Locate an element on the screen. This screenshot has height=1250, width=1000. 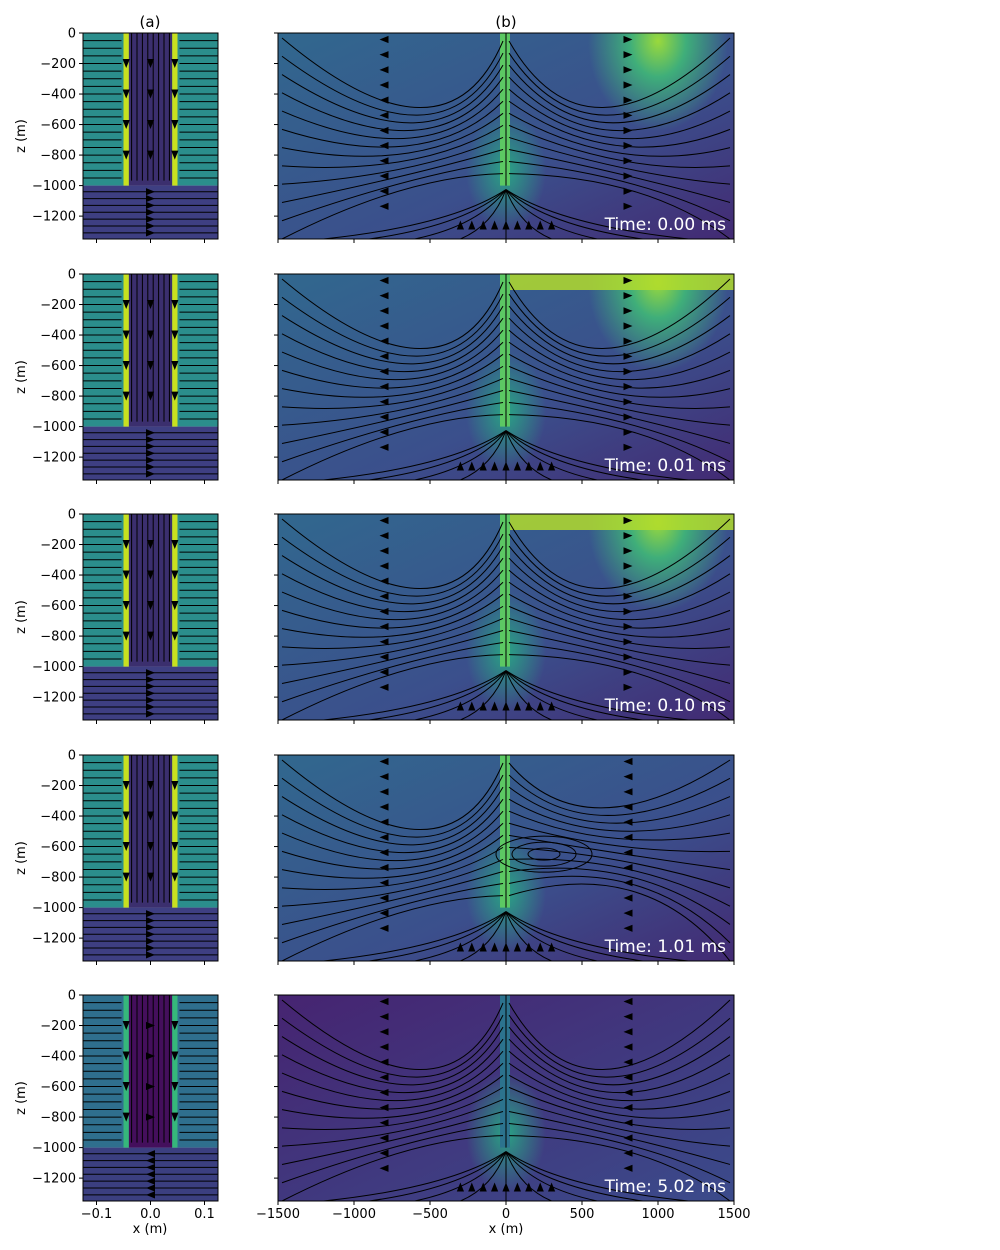
x-tick-label: 500 is located at coordinates (582, 1214).